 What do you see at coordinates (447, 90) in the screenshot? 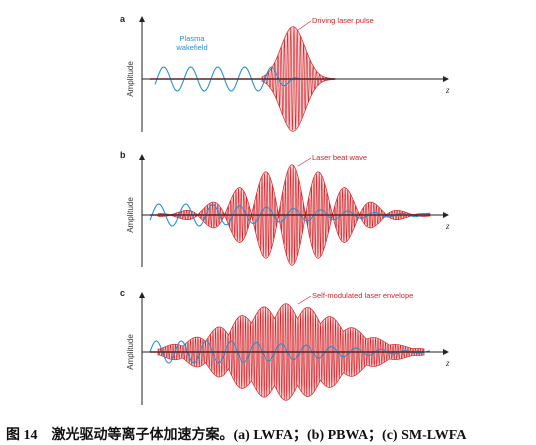
I see `panel-a-xlabel: z` at bounding box center [447, 90].